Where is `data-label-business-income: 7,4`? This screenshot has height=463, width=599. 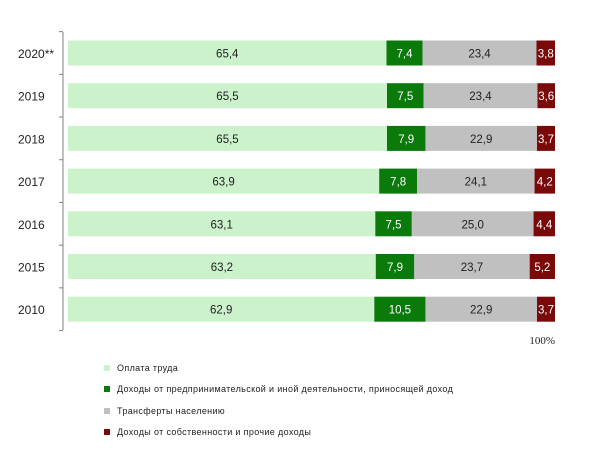
data-label-business-income: 7,4 is located at coordinates (405, 55).